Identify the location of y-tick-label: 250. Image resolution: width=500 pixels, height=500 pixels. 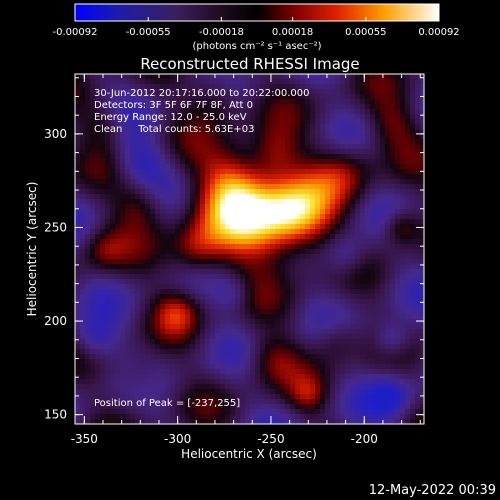
(55, 227).